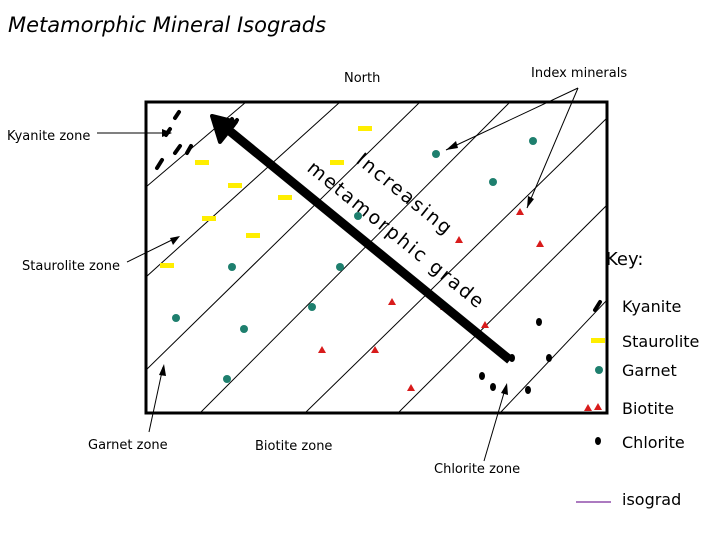  What do you see at coordinates (651, 306) in the screenshot?
I see `legend-label-kyanite: Kyanite` at bounding box center [651, 306].